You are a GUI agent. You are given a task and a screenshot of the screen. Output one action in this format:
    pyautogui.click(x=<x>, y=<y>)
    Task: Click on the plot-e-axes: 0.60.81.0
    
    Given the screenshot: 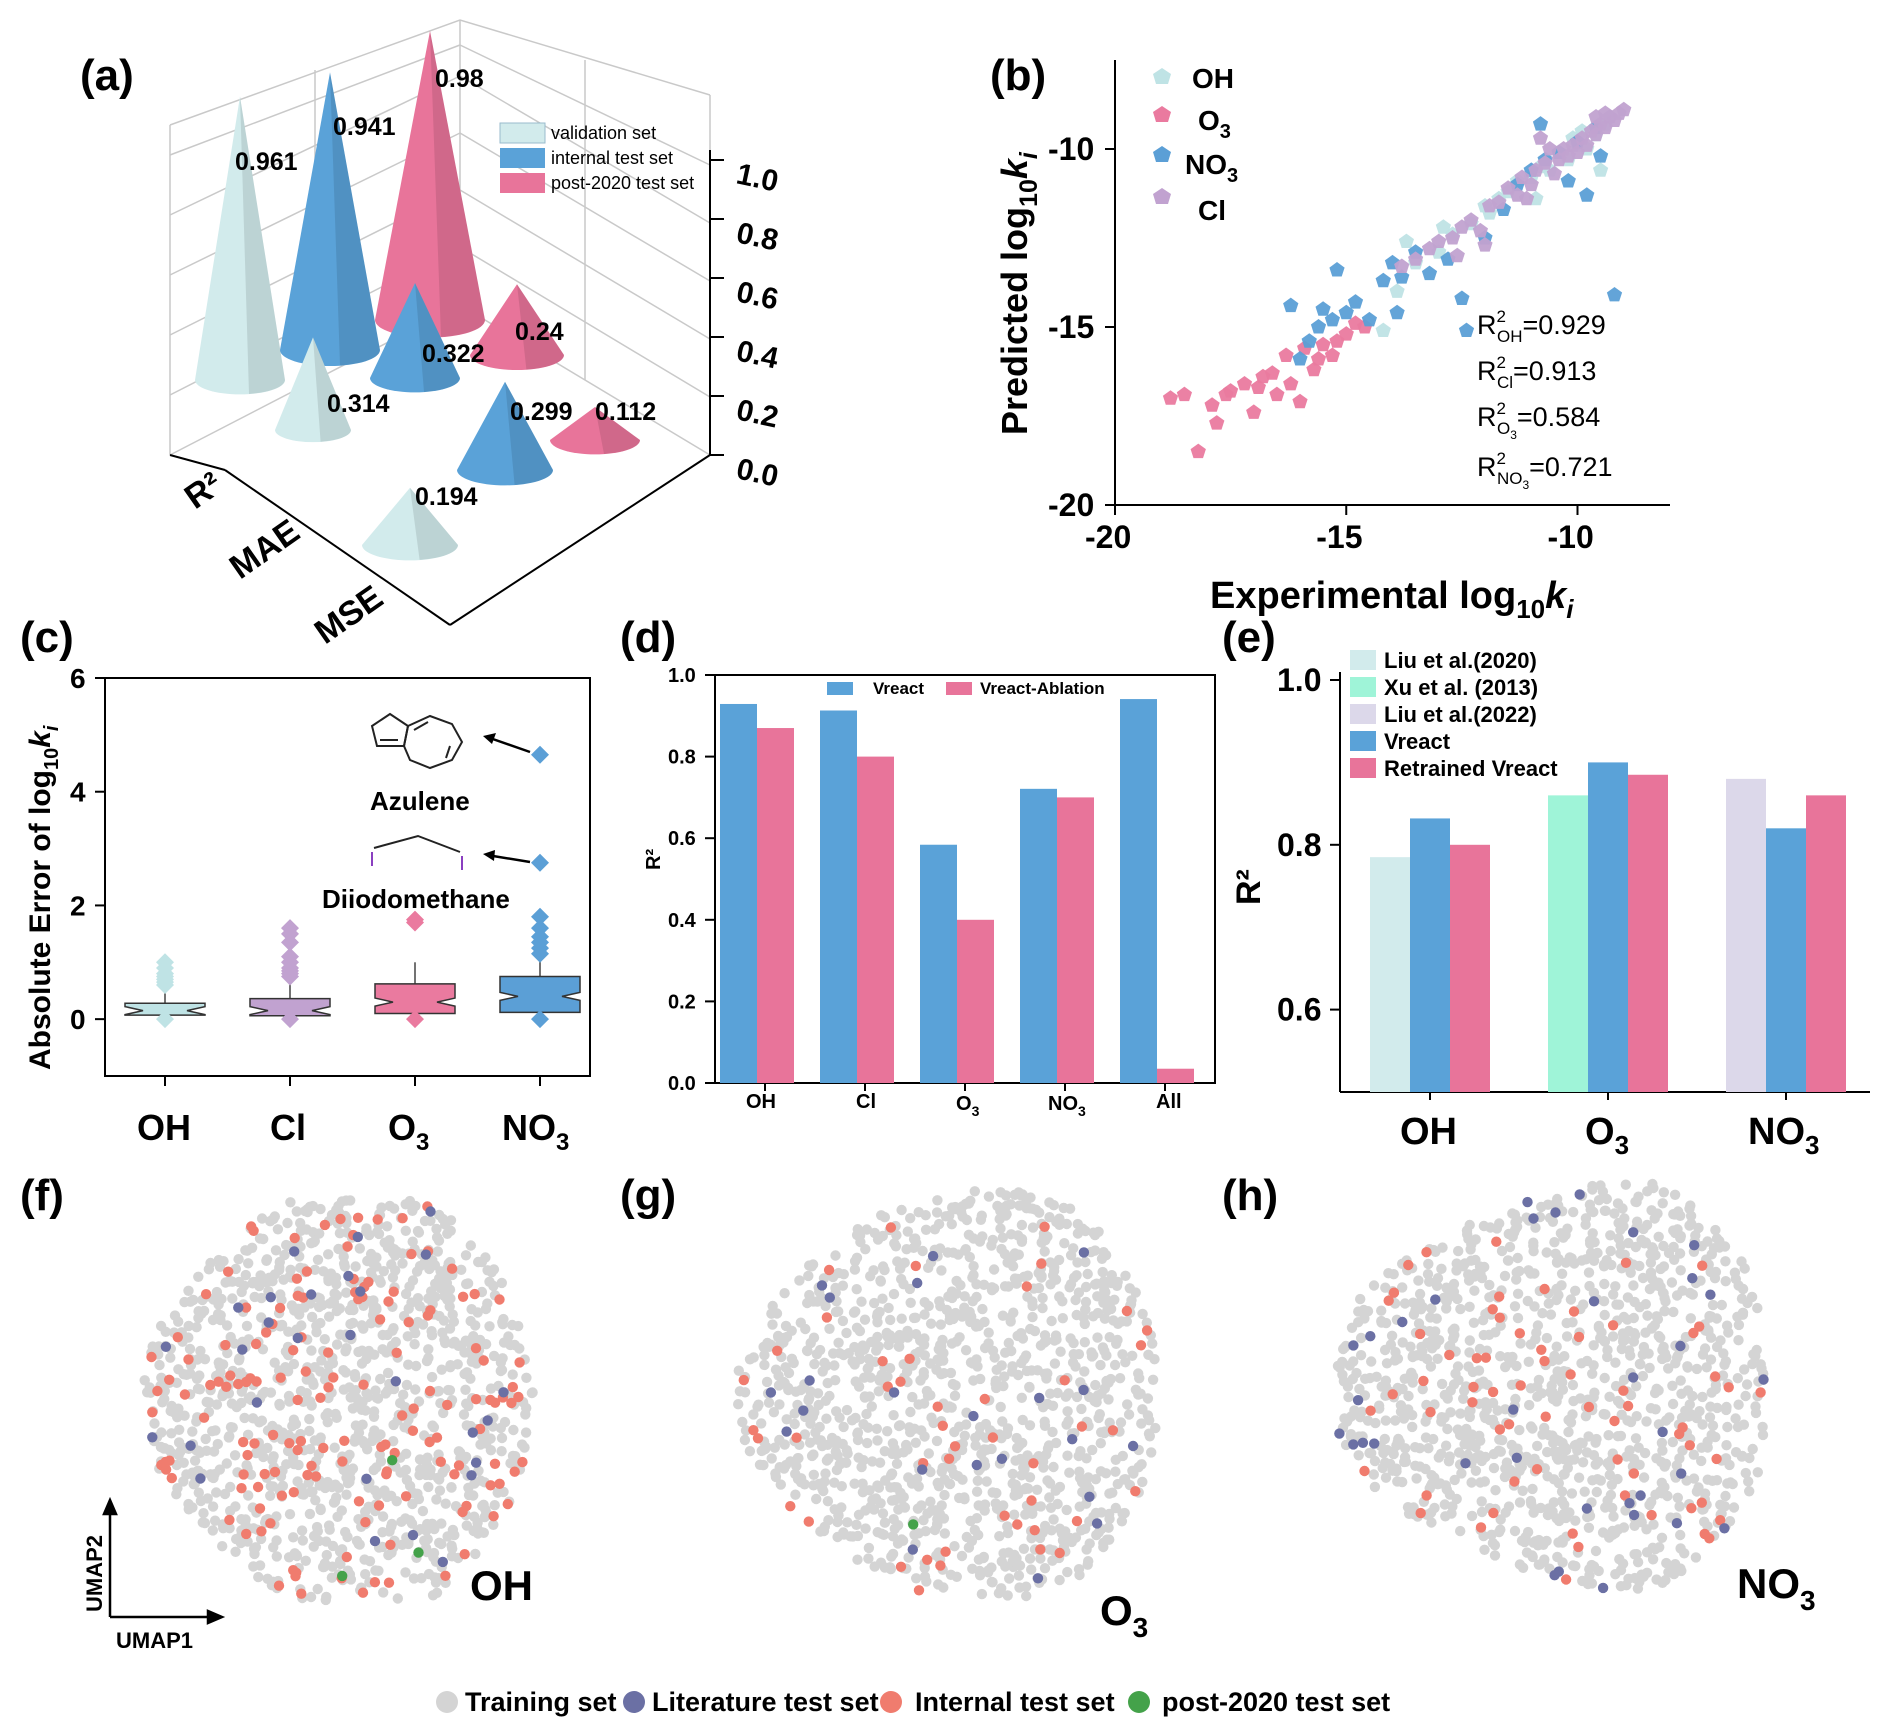 What is the action you would take?
    pyautogui.click(x=1532, y=881)
    